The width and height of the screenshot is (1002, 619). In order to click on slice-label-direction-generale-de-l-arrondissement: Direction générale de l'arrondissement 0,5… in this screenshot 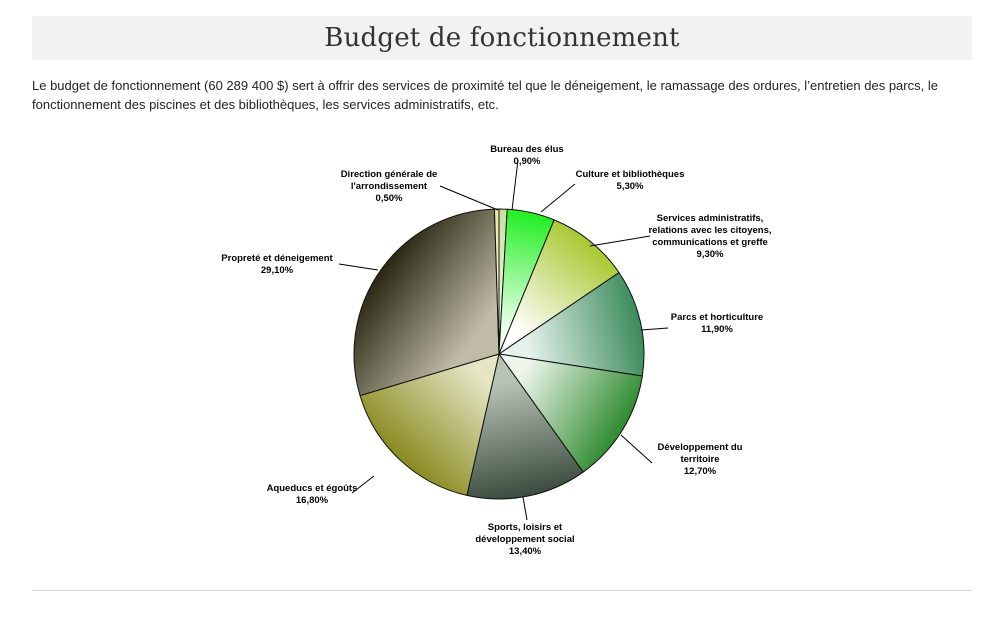, I will do `click(389, 186)`.